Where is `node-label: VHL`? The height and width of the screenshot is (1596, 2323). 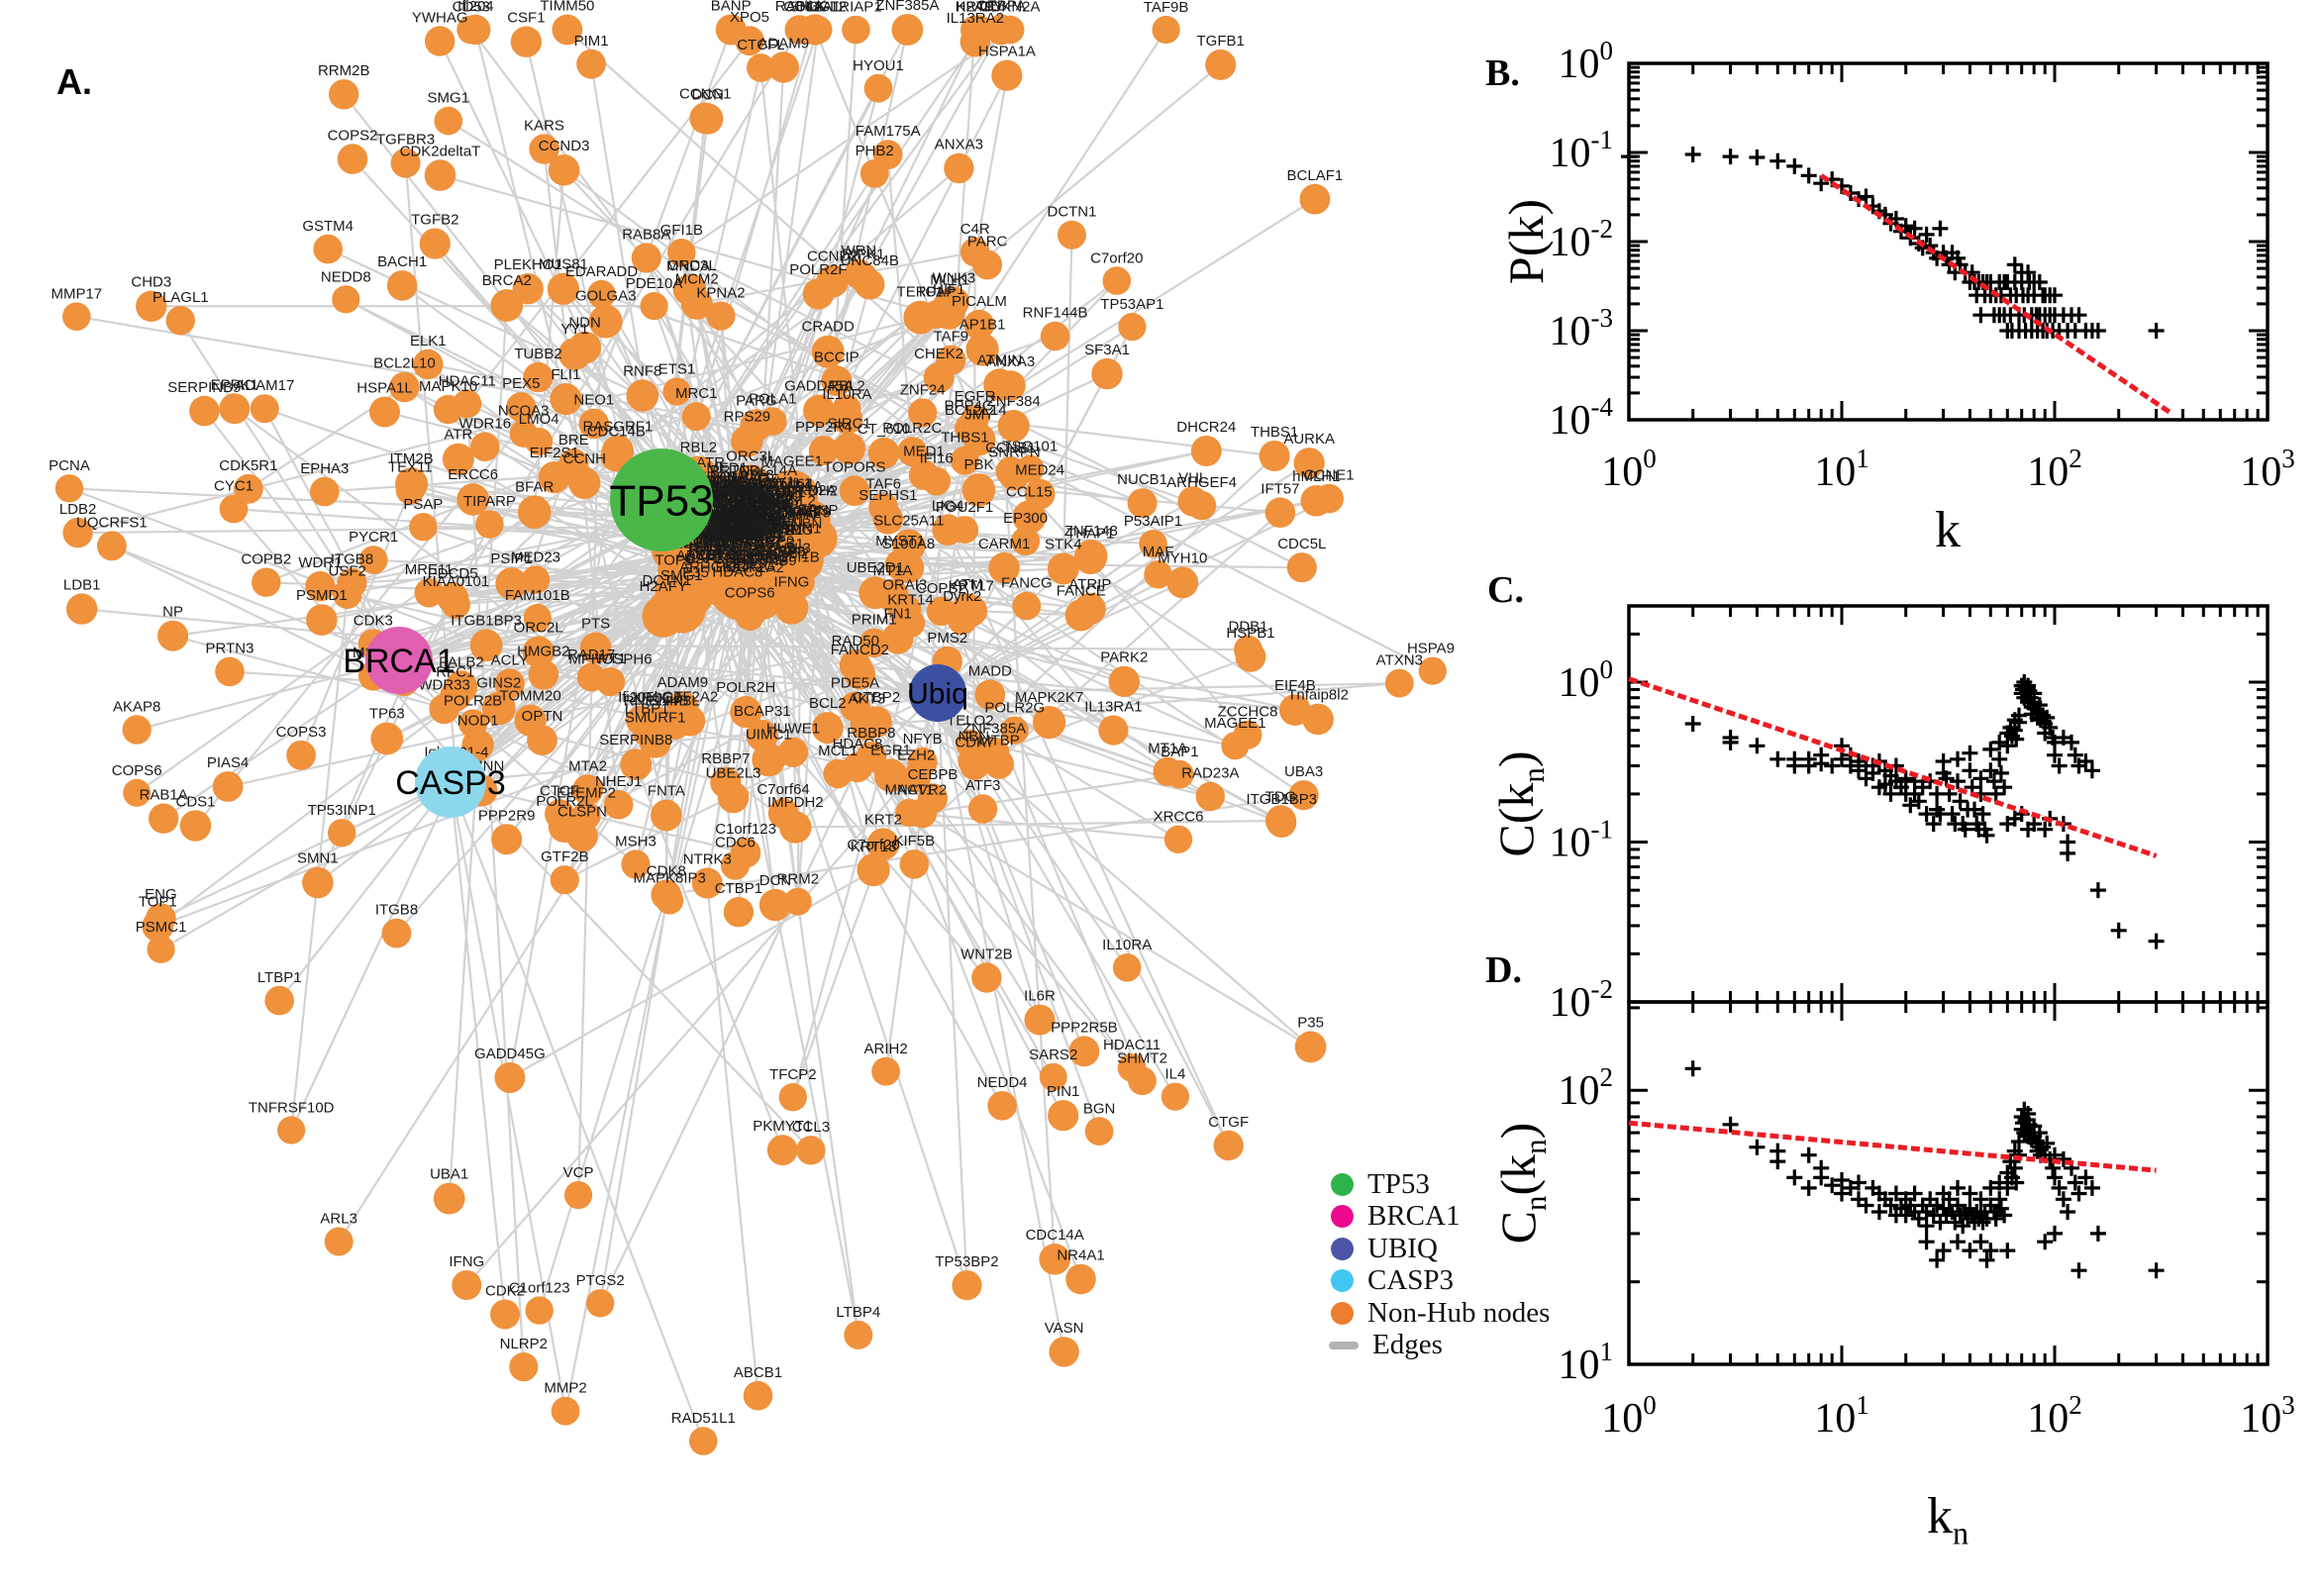 node-label: VHL is located at coordinates (735, 538).